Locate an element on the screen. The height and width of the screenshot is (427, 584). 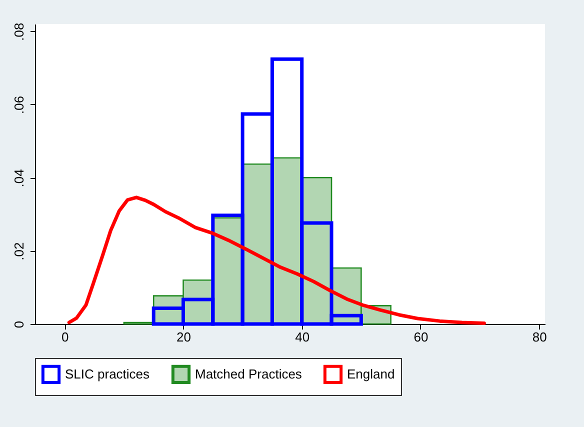
x-tick-label: 60 is located at coordinates (421, 337).